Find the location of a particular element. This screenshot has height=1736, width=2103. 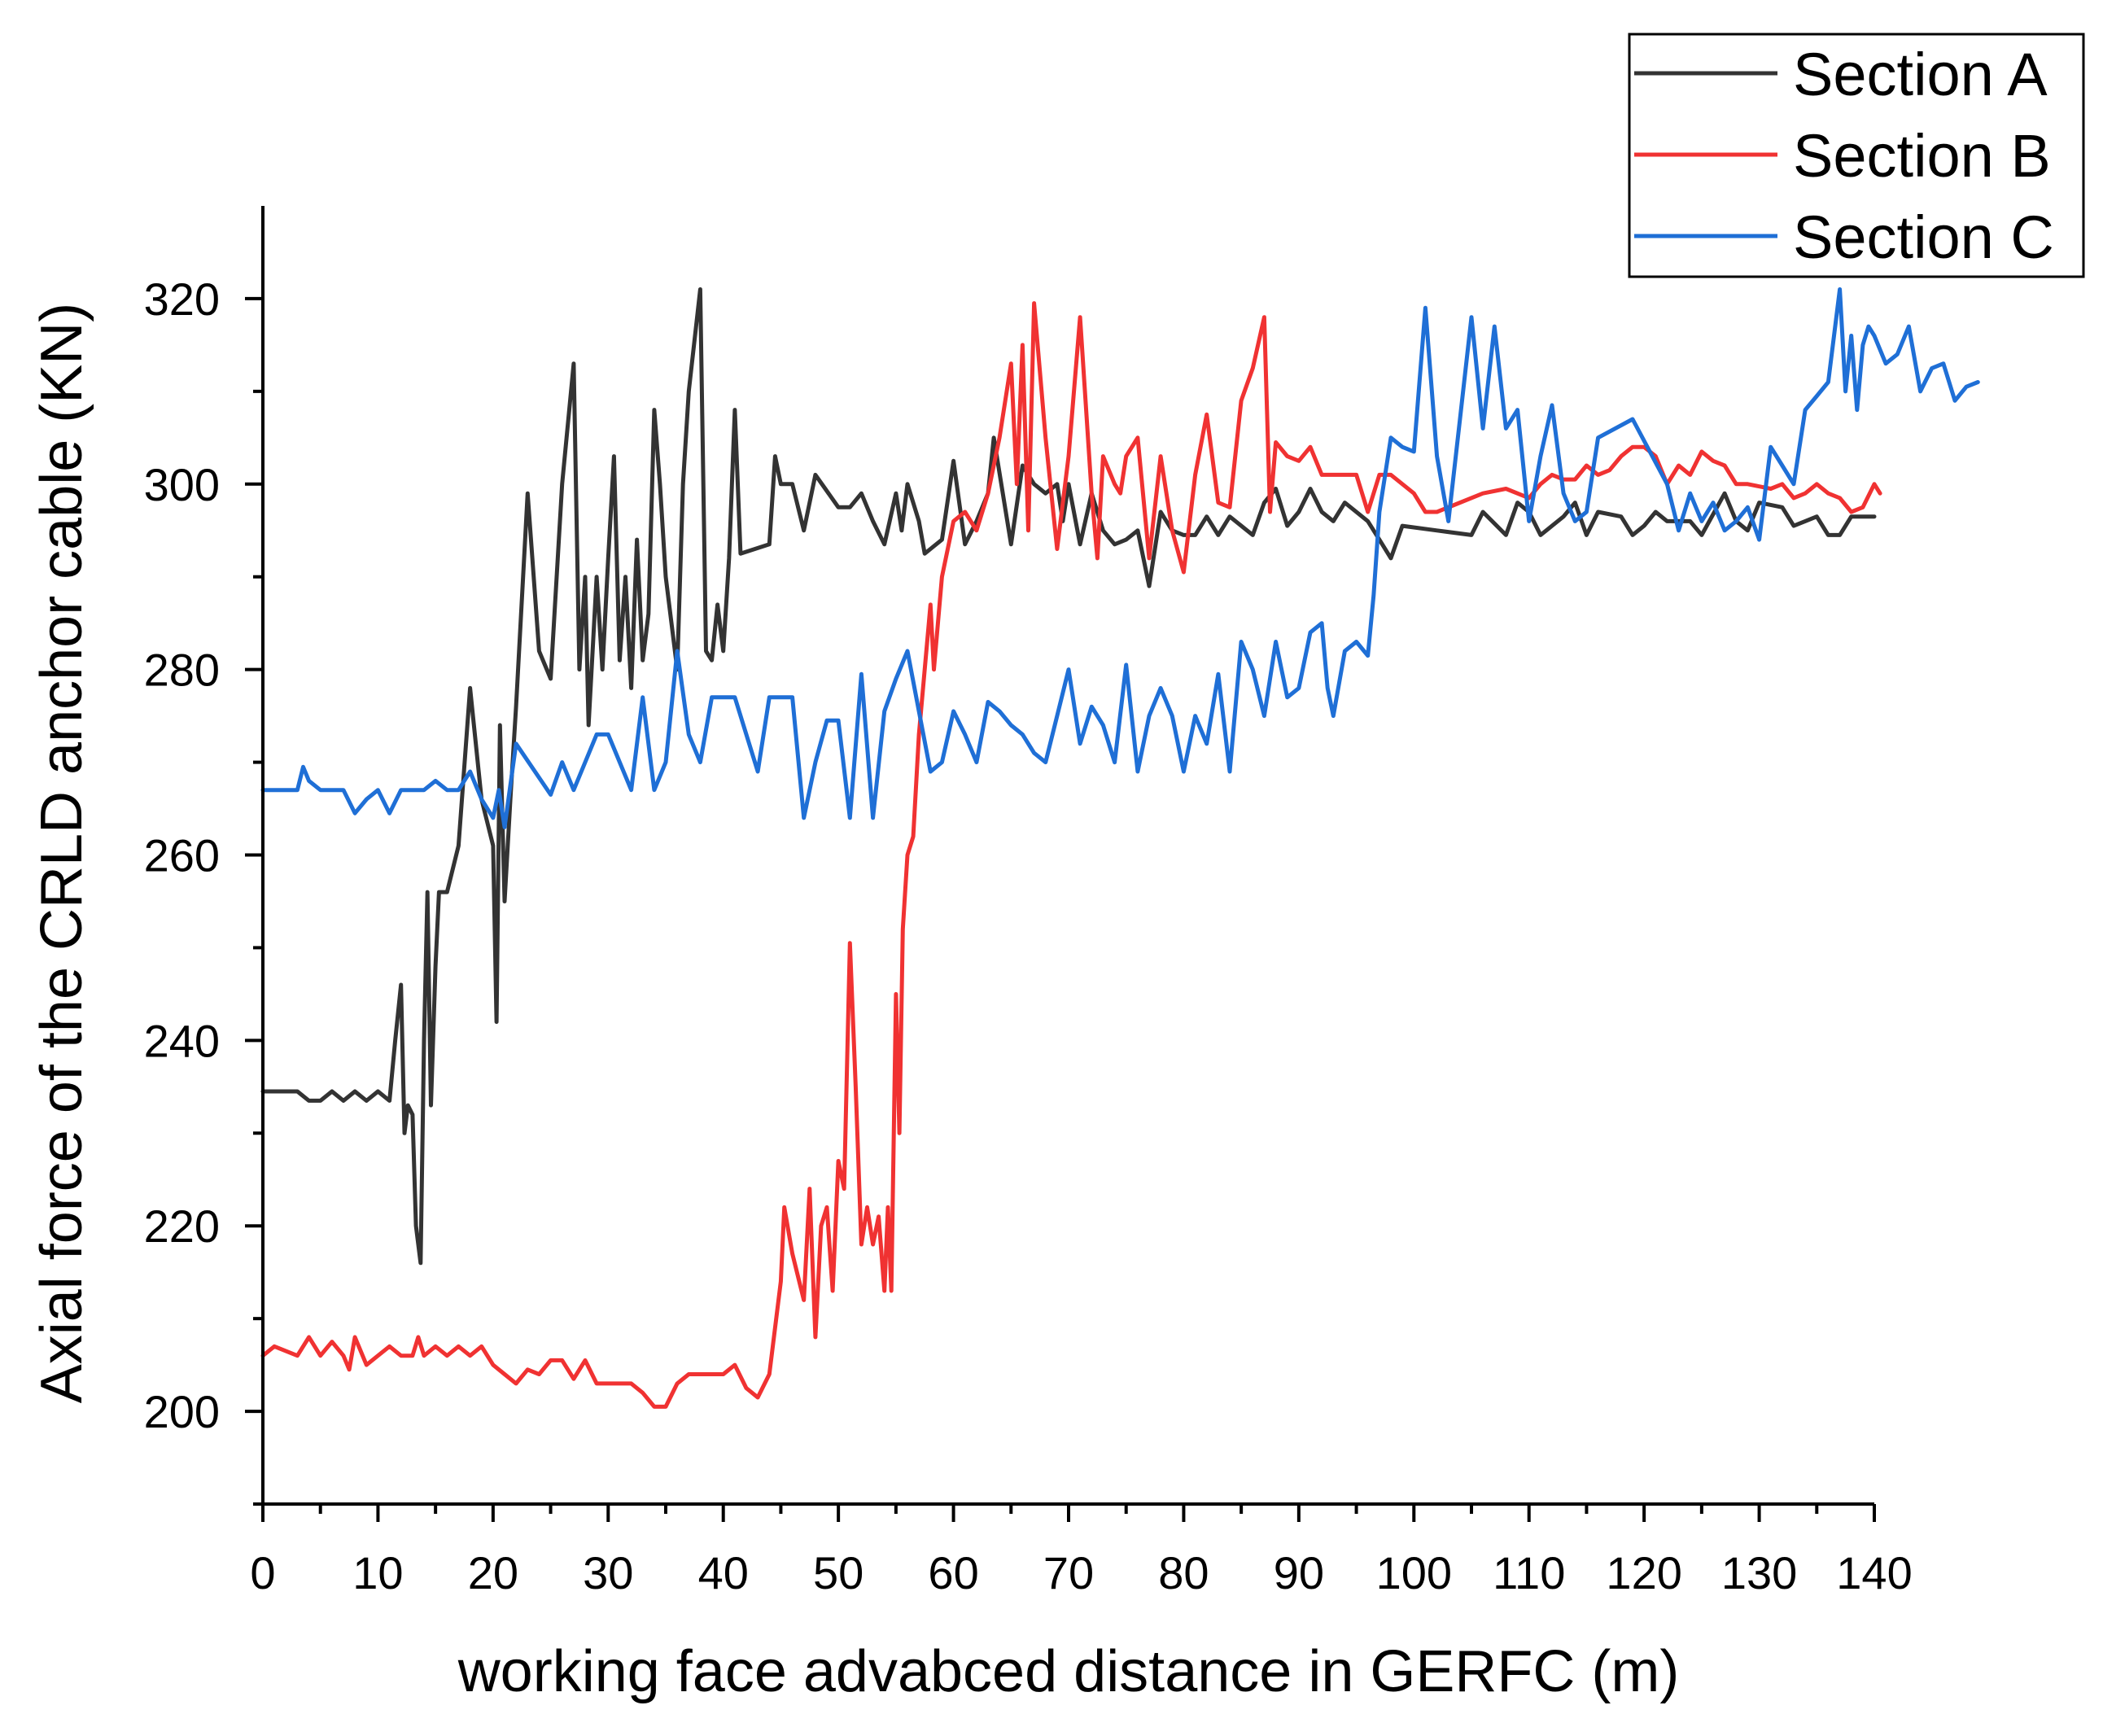

y-tick-label: 220 is located at coordinates (182, 1226).